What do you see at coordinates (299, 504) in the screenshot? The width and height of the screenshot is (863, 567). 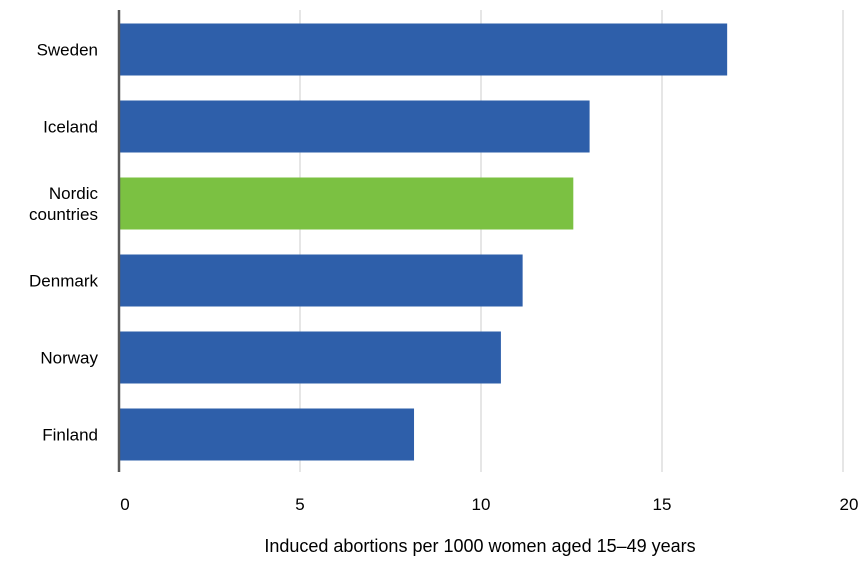 I see `x-tick-label: 5` at bounding box center [299, 504].